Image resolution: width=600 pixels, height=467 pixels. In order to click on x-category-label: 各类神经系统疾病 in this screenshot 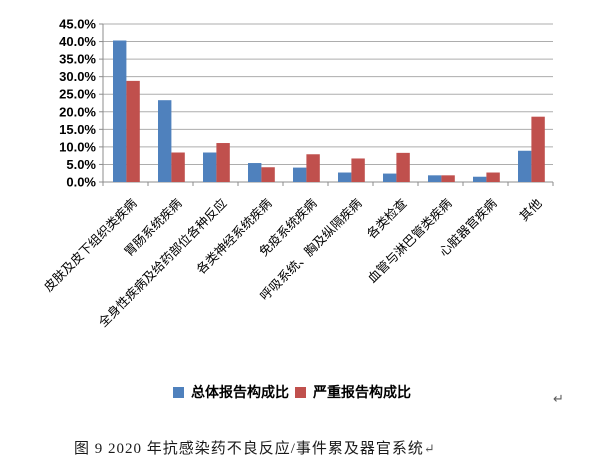, I will do `click(233, 236)`.